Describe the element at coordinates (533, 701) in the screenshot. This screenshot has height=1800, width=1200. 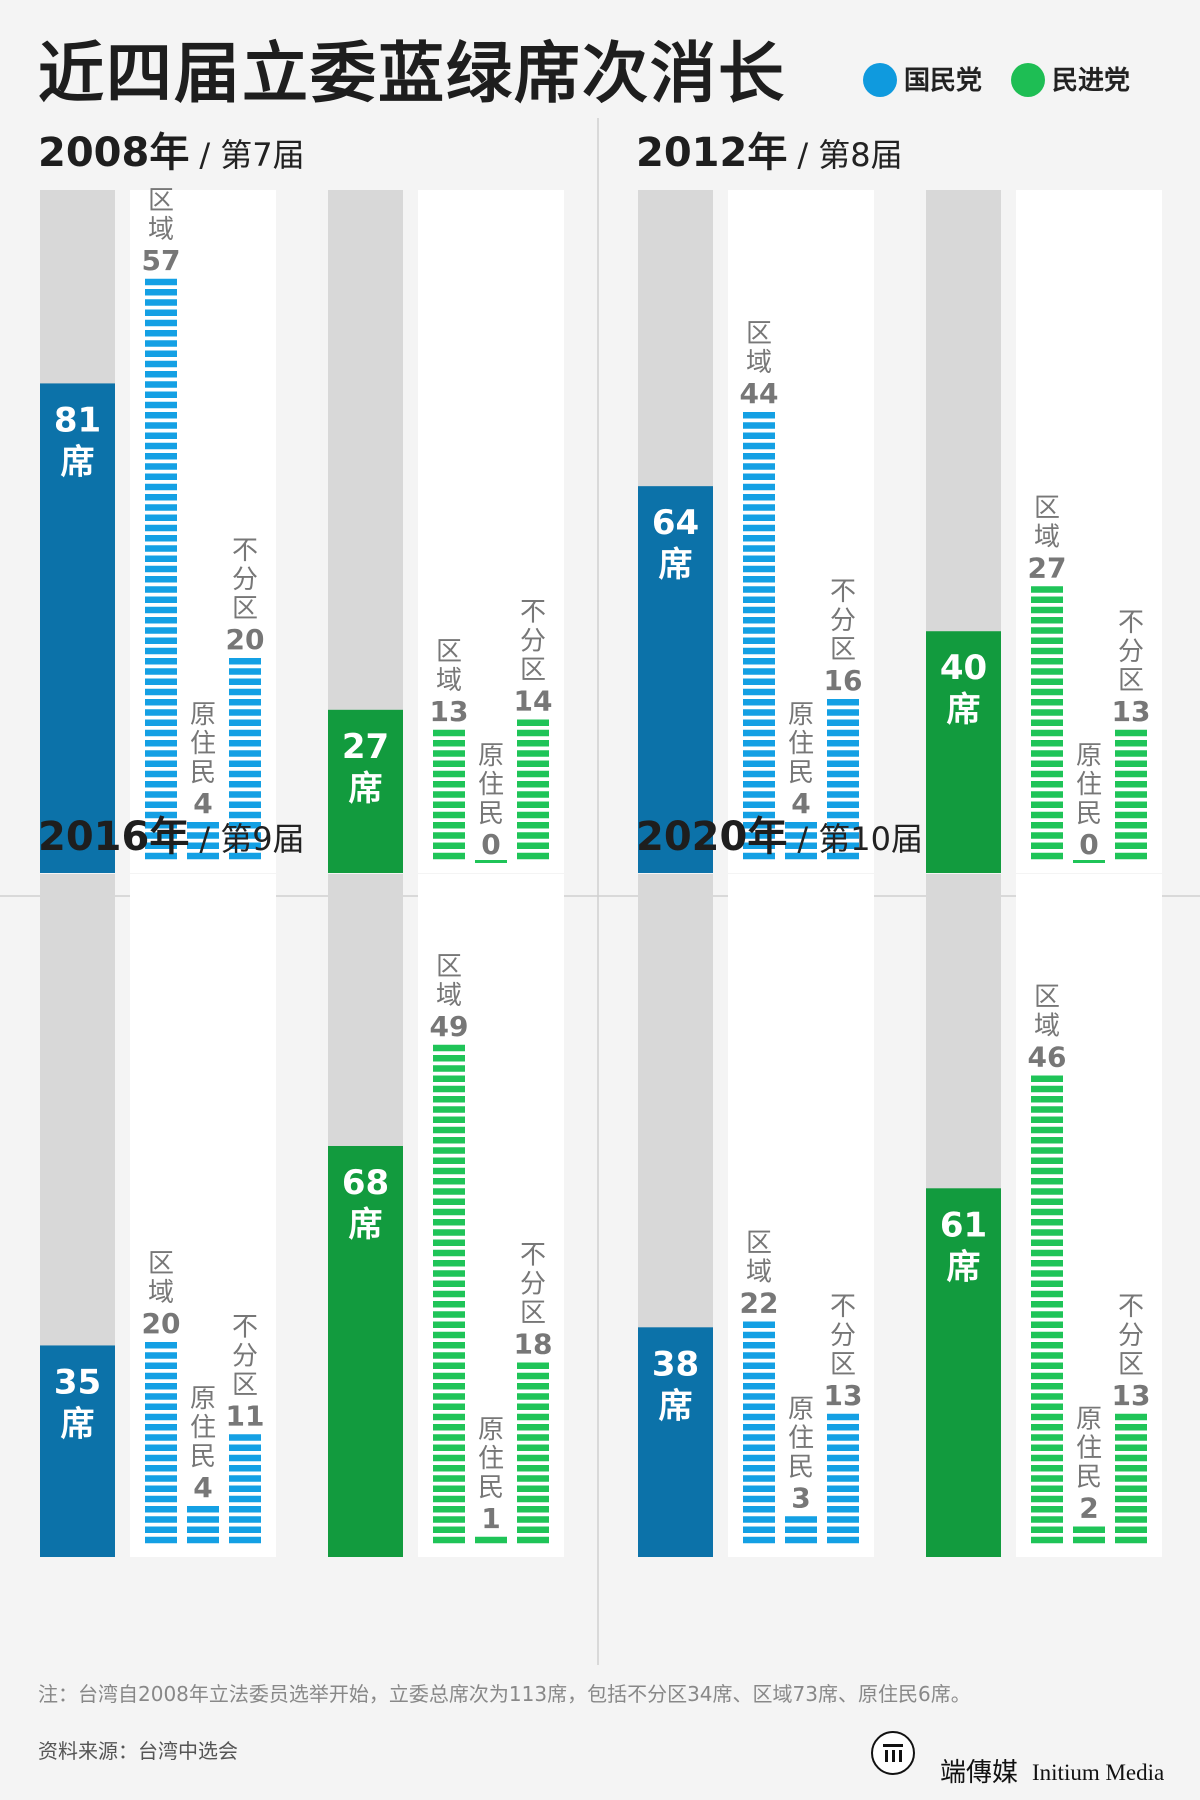
I see `segment-value: 14` at that location.